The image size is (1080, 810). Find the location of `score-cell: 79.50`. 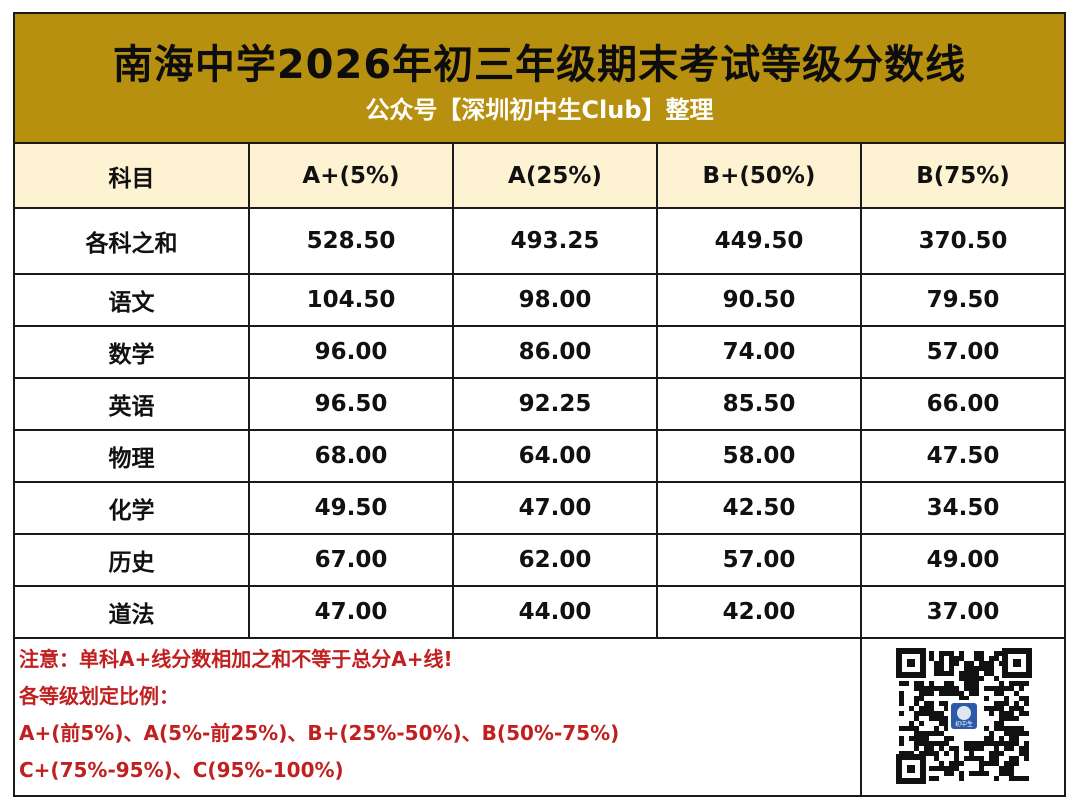

score-cell: 79.50 is located at coordinates (962, 300).